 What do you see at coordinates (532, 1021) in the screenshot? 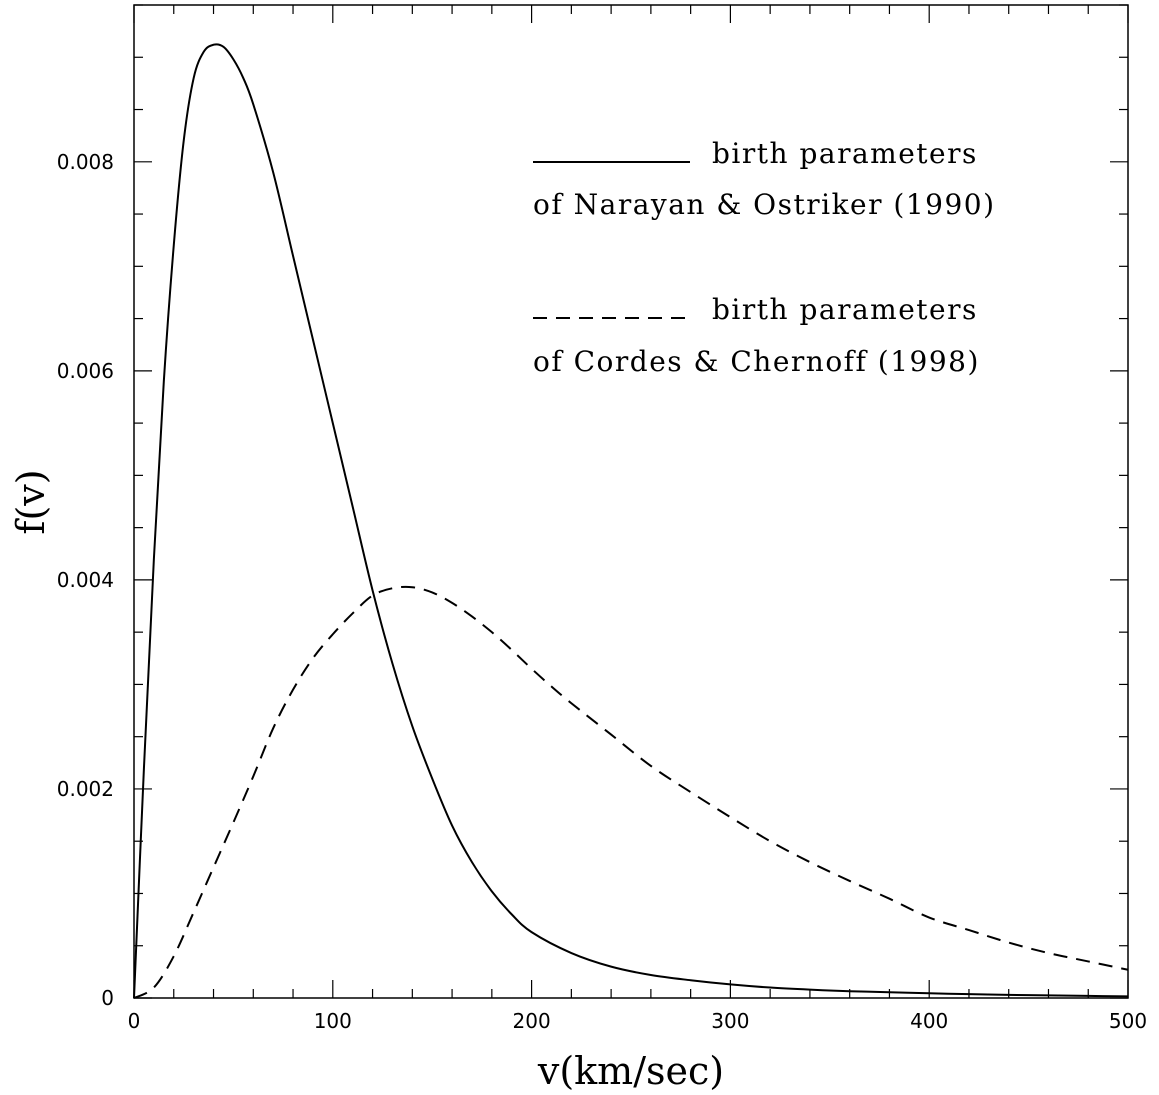
I see `x-tick-label: 200` at bounding box center [532, 1021].